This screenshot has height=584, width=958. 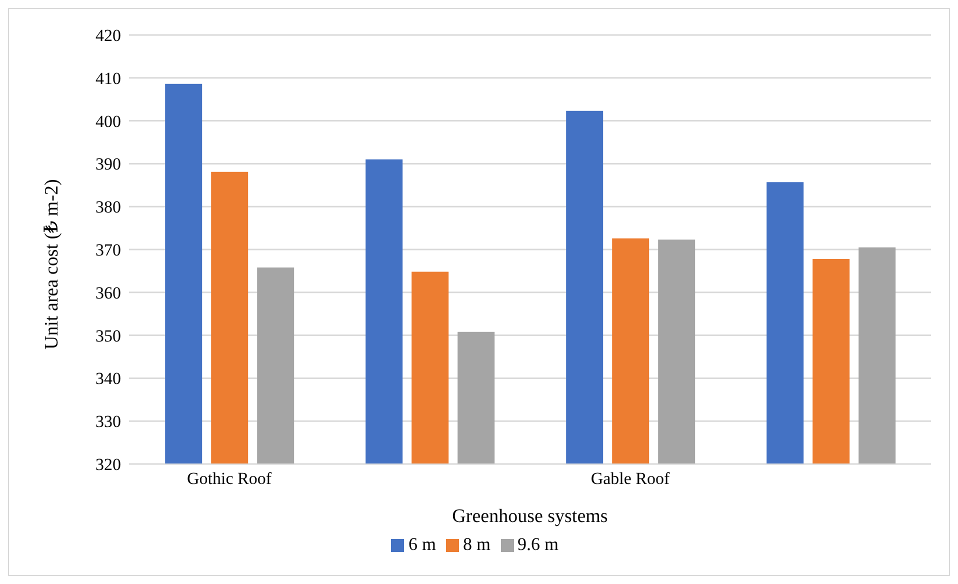 I want to click on y-tick-label: 420, so click(x=108, y=36).